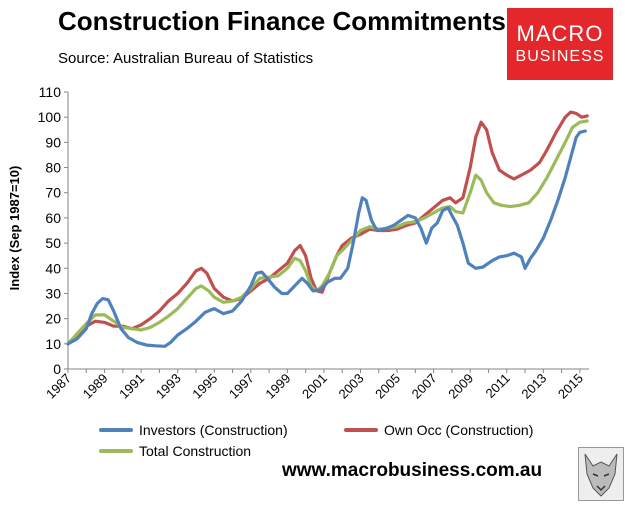  Describe the element at coordinates (53, 193) in the screenshot. I see `y-tick-label: 70` at that location.